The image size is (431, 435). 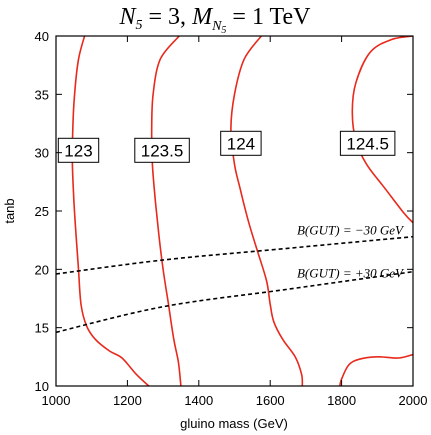 What do you see at coordinates (42, 269) in the screenshot?
I see `y-tick-label: 20` at bounding box center [42, 269].